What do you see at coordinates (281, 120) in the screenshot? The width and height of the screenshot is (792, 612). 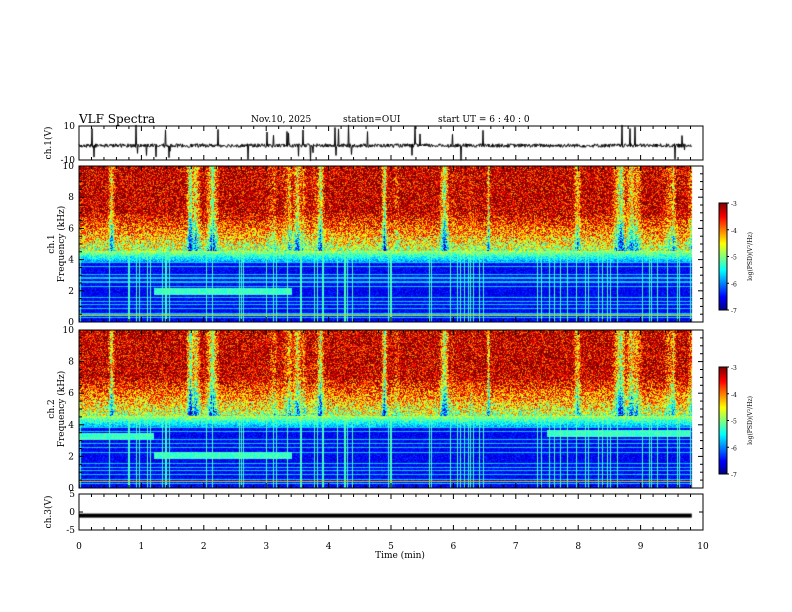 I see `date-label: Nov.10, 2025` at bounding box center [281, 120].